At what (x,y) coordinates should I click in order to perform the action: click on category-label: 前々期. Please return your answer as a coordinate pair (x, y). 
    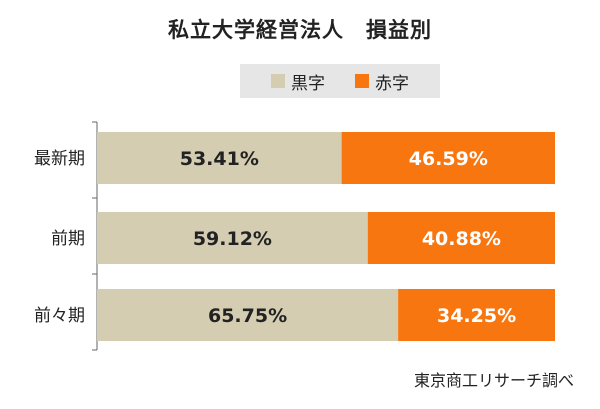
    Looking at the image, I should click on (59, 316).